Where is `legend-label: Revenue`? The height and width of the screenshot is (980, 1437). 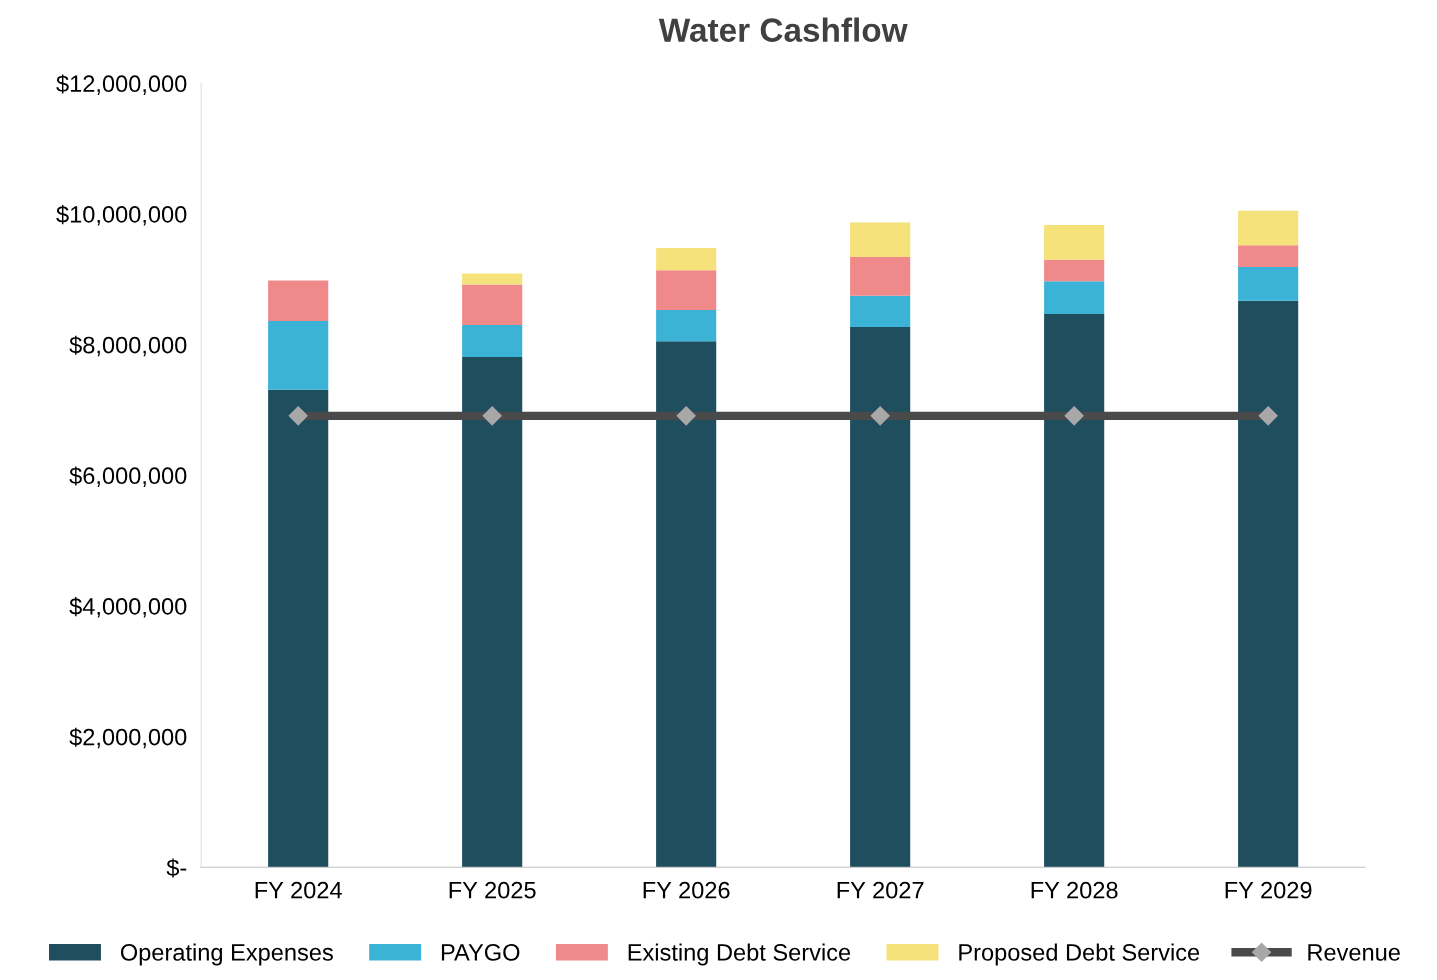
legend-label: Revenue is located at coordinates (1354, 952).